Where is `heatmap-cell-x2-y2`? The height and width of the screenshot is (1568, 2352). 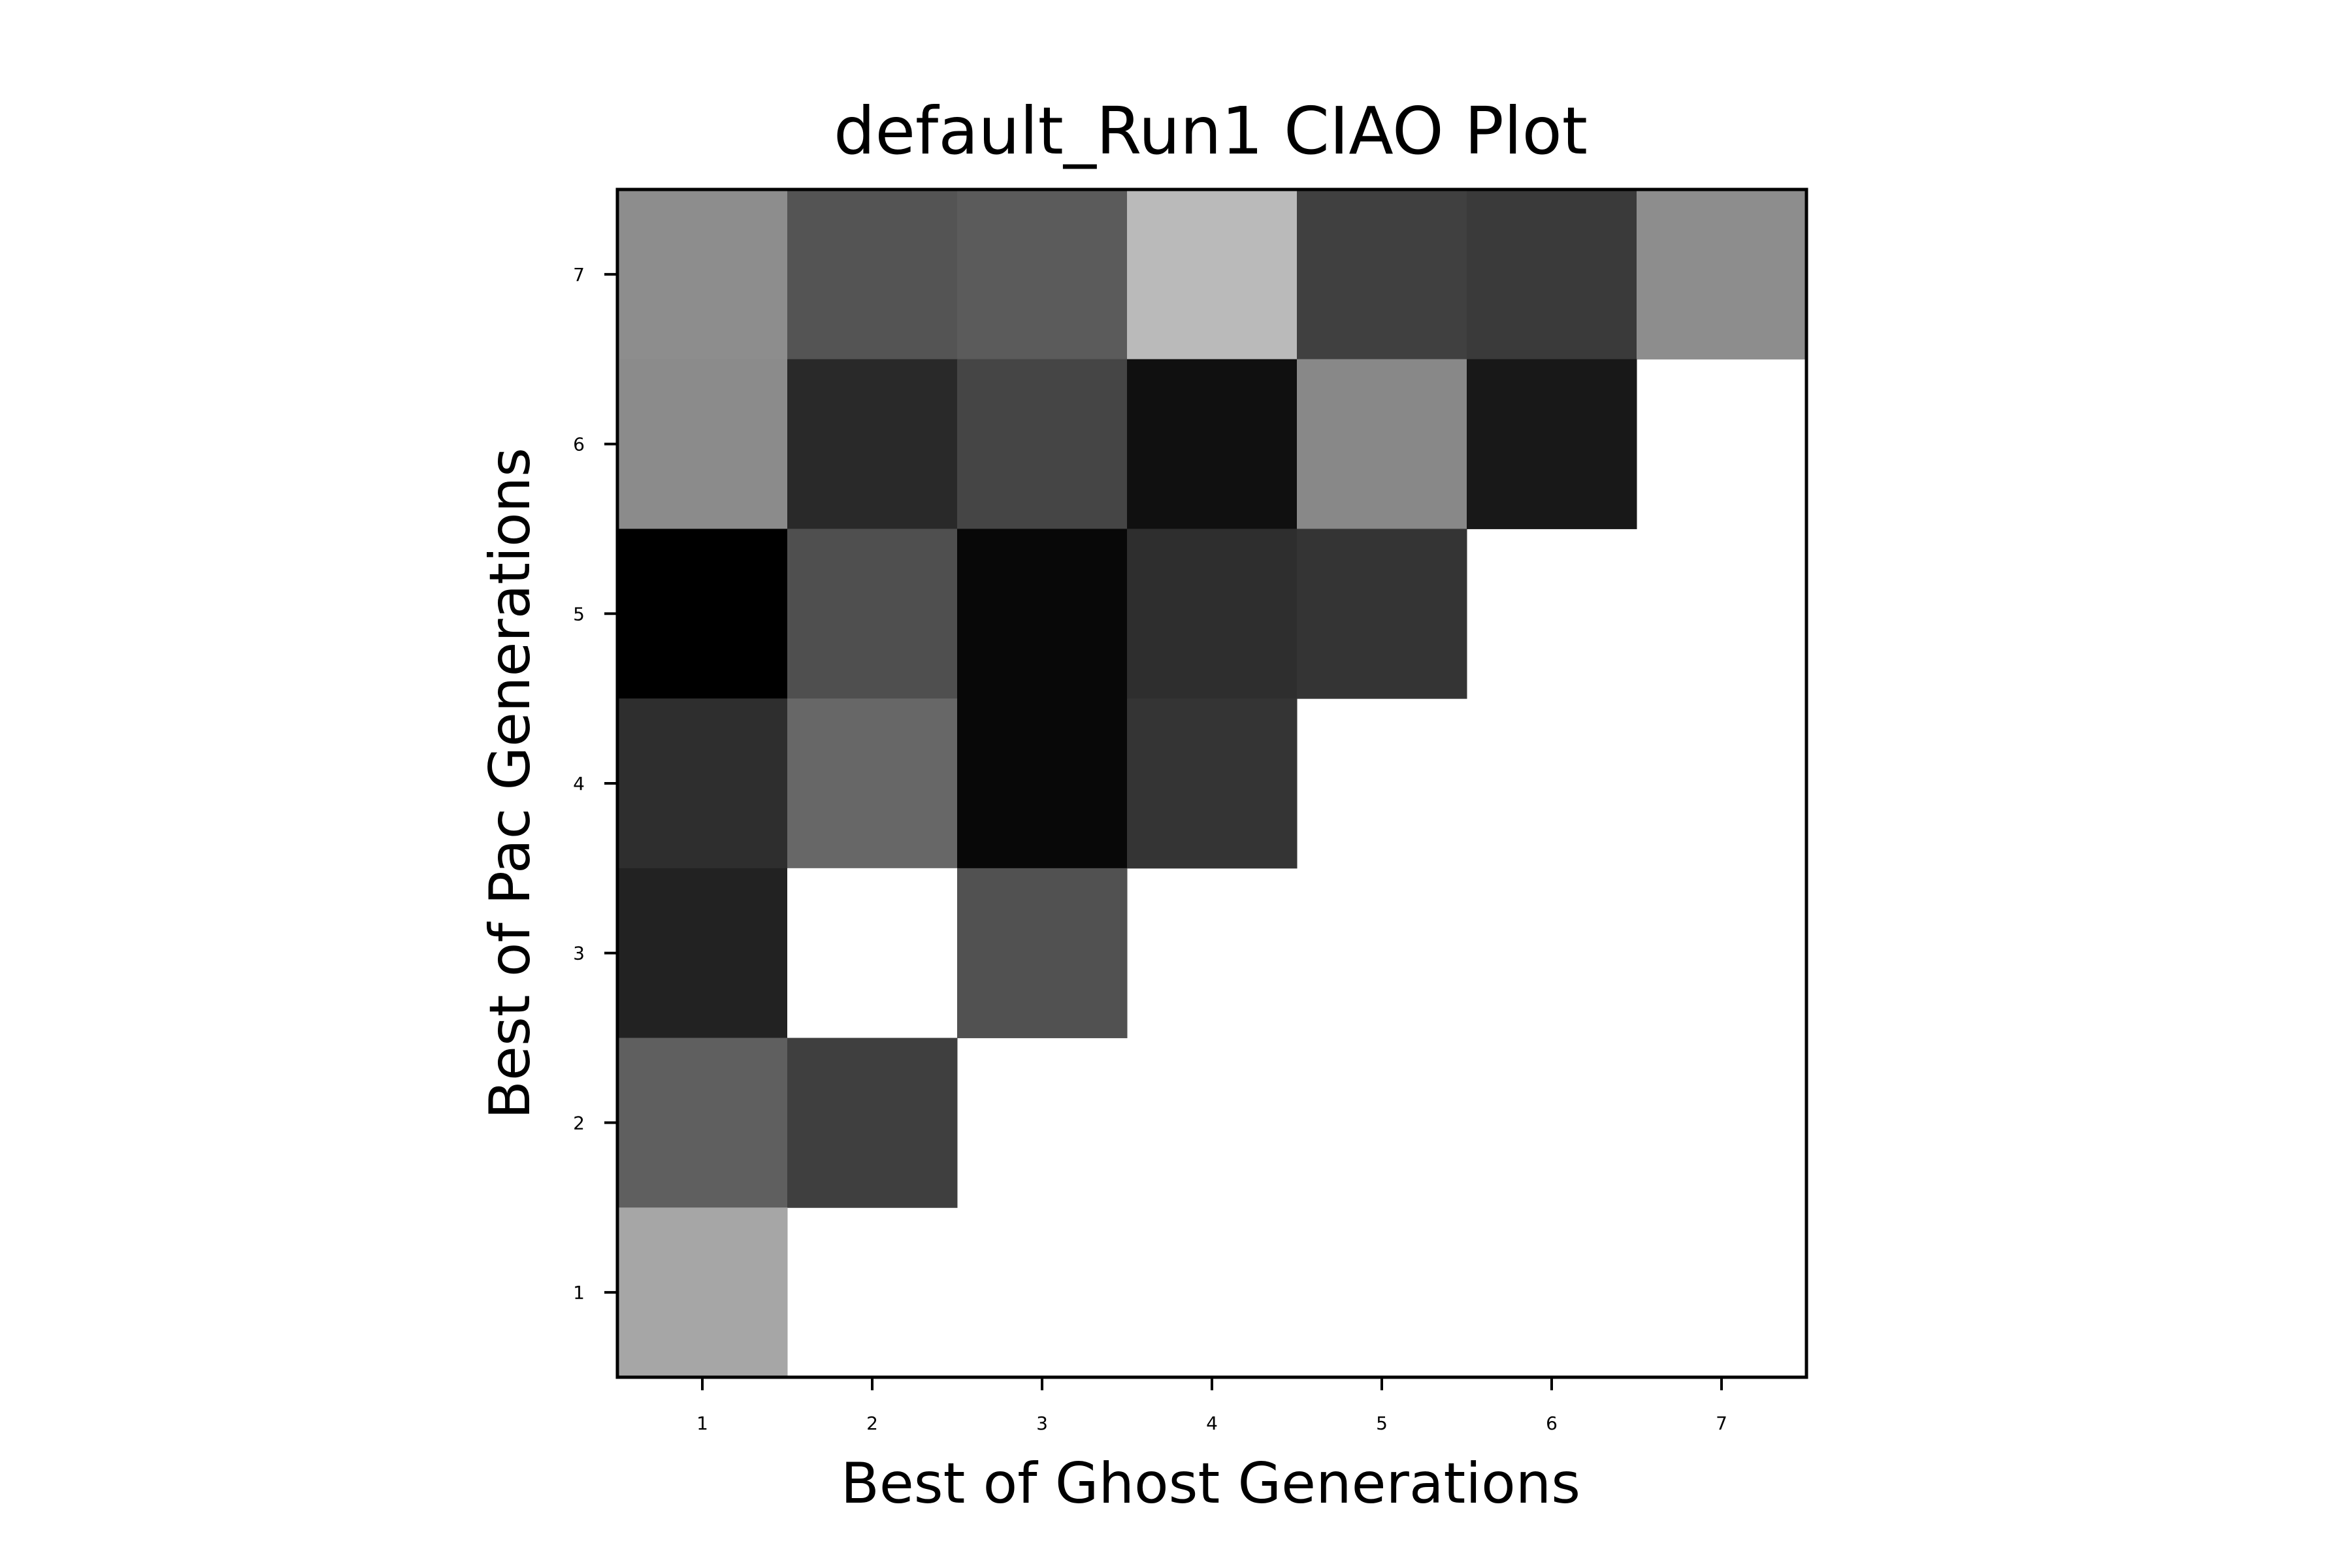 heatmap-cell-x2-y2 is located at coordinates (872, 1122).